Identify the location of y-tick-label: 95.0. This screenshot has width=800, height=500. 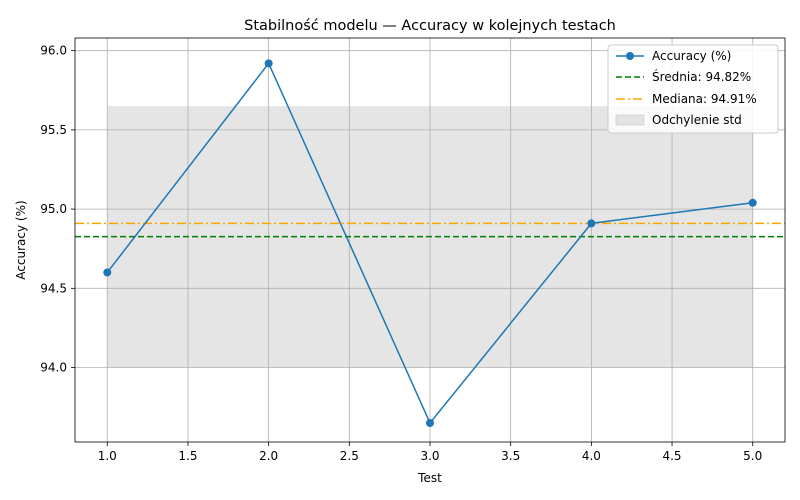
(53, 209).